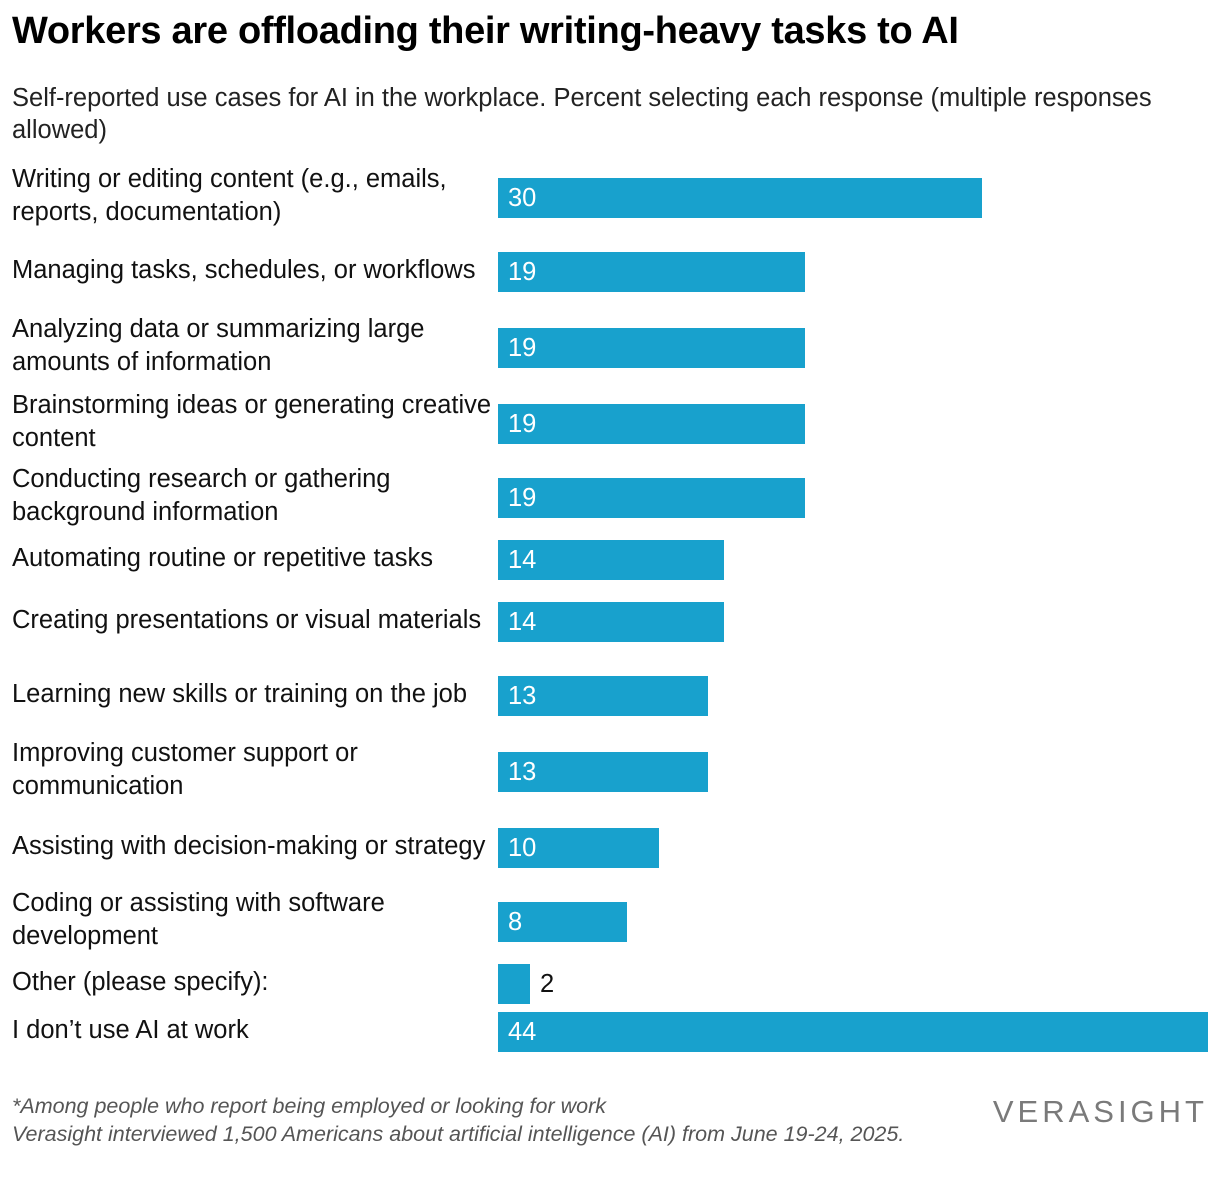 This screenshot has width=1220, height=1186. What do you see at coordinates (522, 198) in the screenshot?
I see `bar-value-label: 30` at bounding box center [522, 198].